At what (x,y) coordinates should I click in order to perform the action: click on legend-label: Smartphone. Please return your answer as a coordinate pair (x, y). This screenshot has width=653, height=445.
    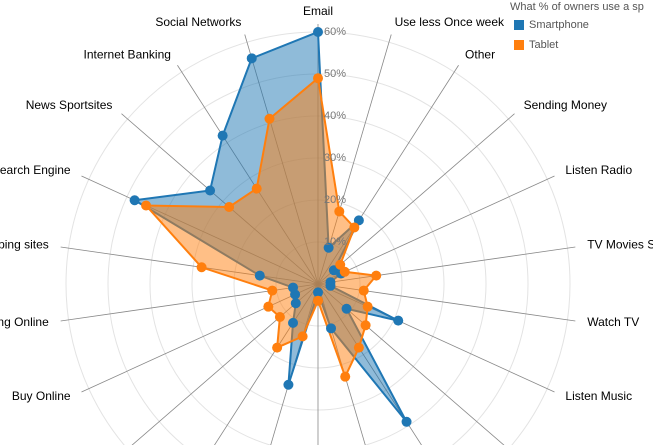
    Looking at the image, I should click on (559, 25).